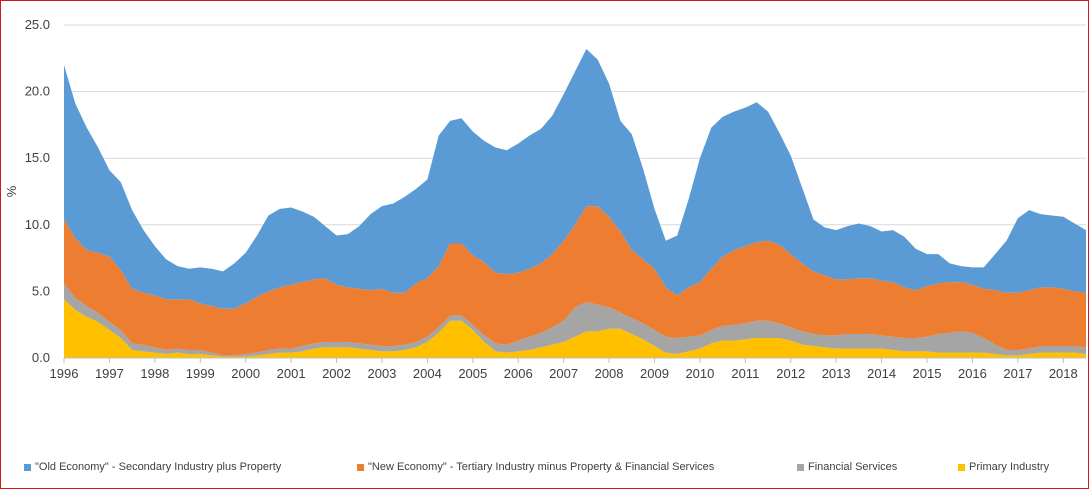 The height and width of the screenshot is (489, 1089). What do you see at coordinates (360, 467) in the screenshot?
I see `legend-swatch-new-economy` at bounding box center [360, 467].